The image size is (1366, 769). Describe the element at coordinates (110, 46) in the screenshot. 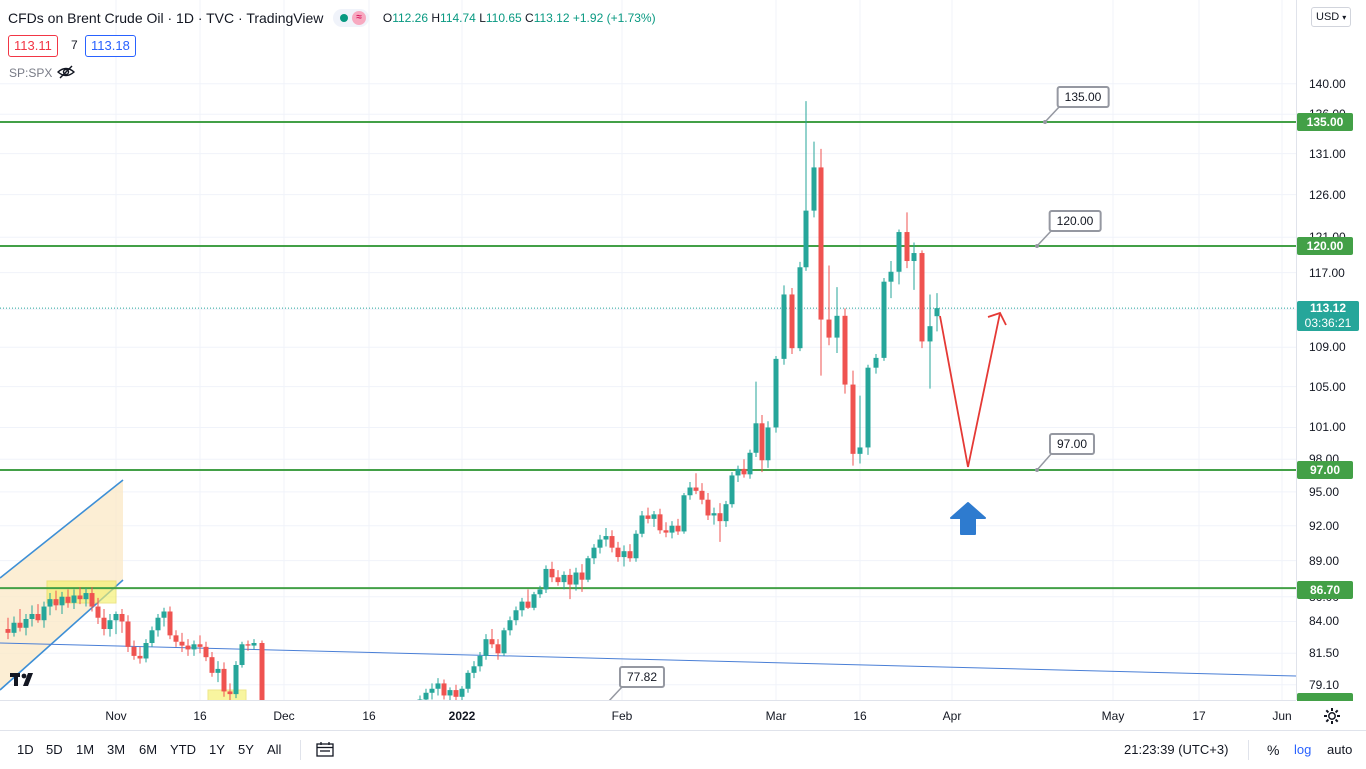

I see `ask-price-button: 113.18` at that location.